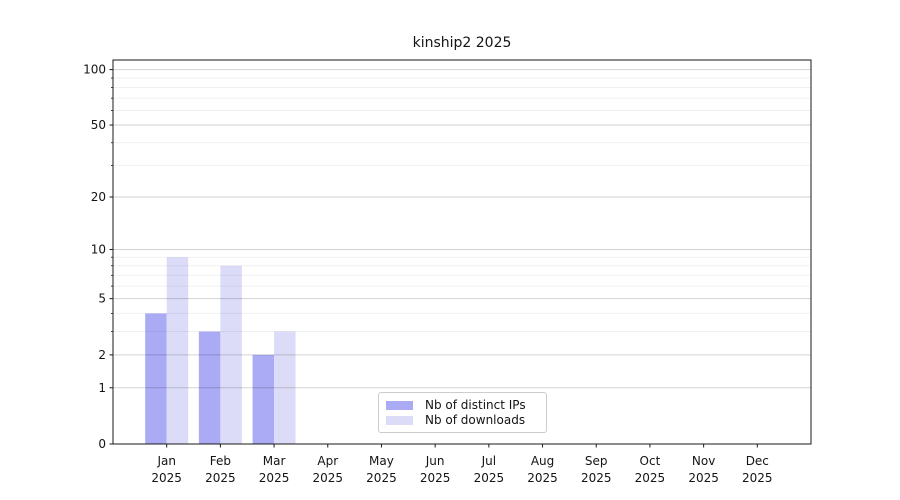 This screenshot has width=900, height=500. I want to click on bar-distinct-ips-mar, so click(263, 399).